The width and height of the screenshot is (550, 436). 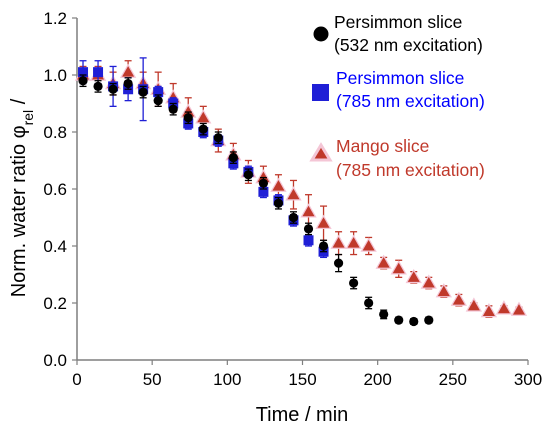 What do you see at coordinates (76, 379) in the screenshot?
I see `x-tick-label: 0` at bounding box center [76, 379].